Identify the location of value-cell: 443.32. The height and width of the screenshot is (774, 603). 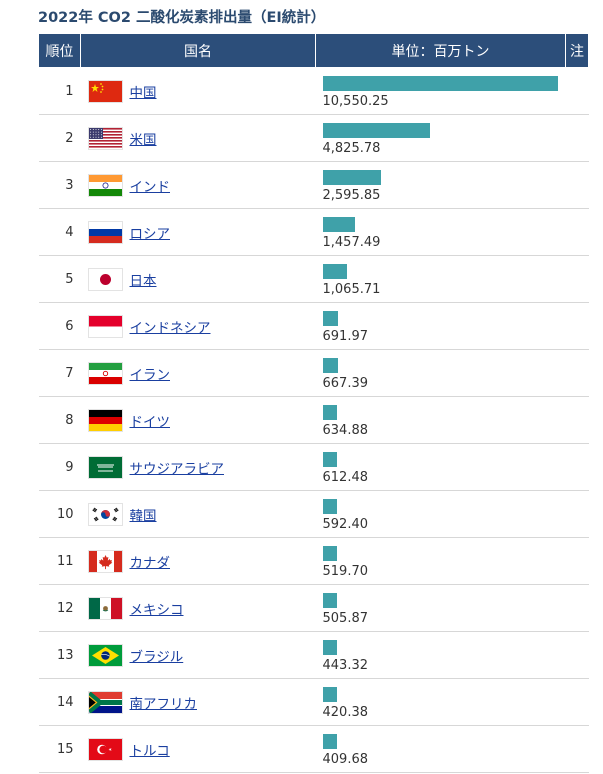
(440, 655).